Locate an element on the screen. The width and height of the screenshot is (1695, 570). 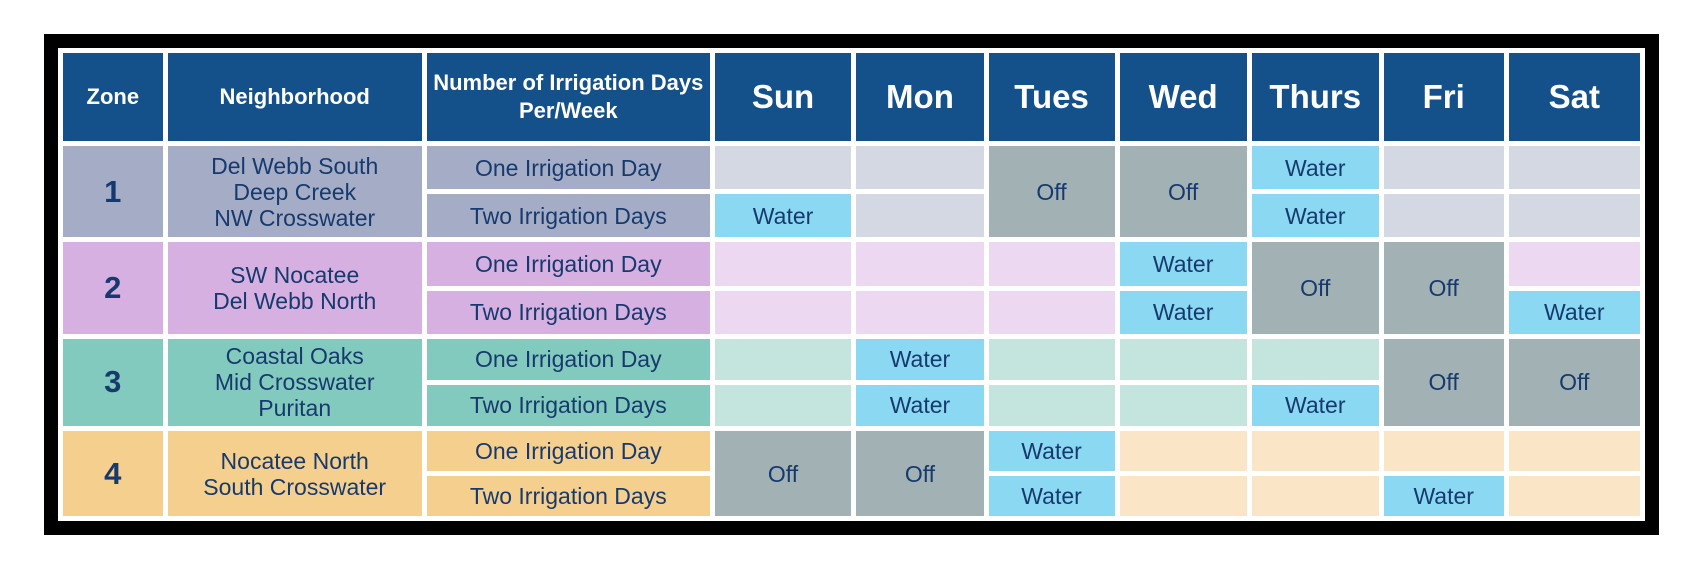
off-cell-mon: Off is located at coordinates (920, 473).